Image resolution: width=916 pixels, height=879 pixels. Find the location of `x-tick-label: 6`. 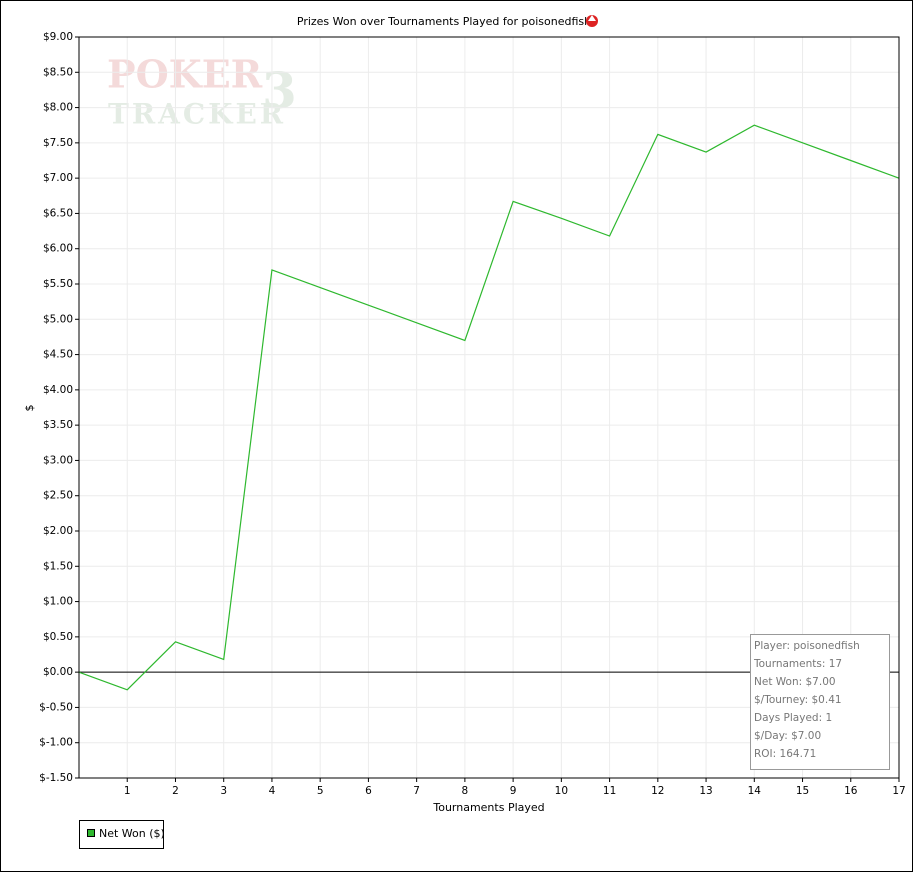

x-tick-label: 6 is located at coordinates (368, 791).